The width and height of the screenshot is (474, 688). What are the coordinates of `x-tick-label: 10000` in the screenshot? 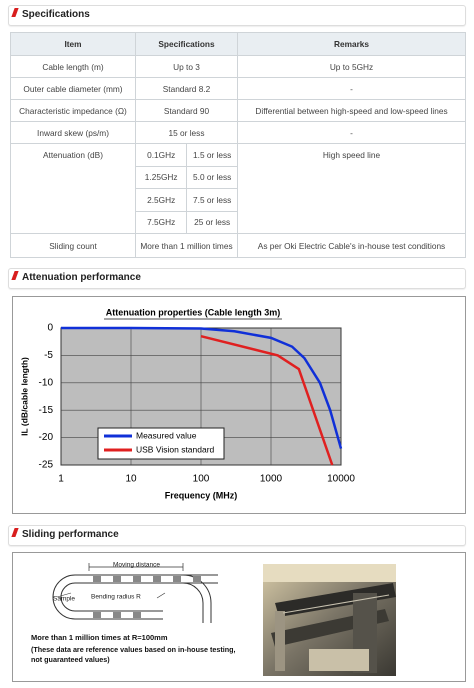 It's located at (341, 479).